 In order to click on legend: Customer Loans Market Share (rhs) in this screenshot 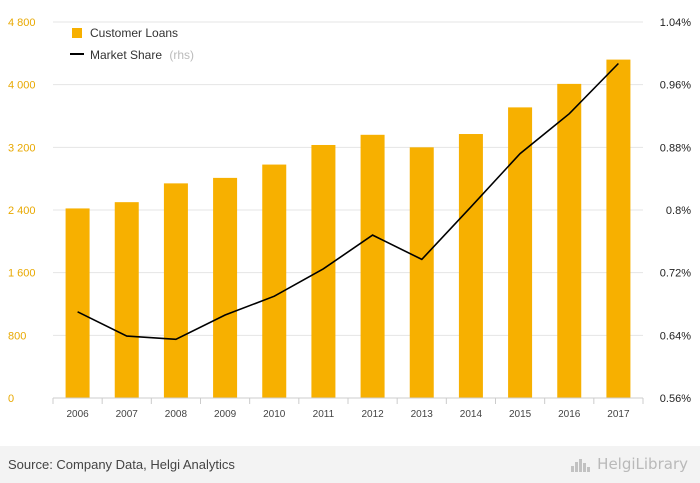, I will do `click(132, 44)`.